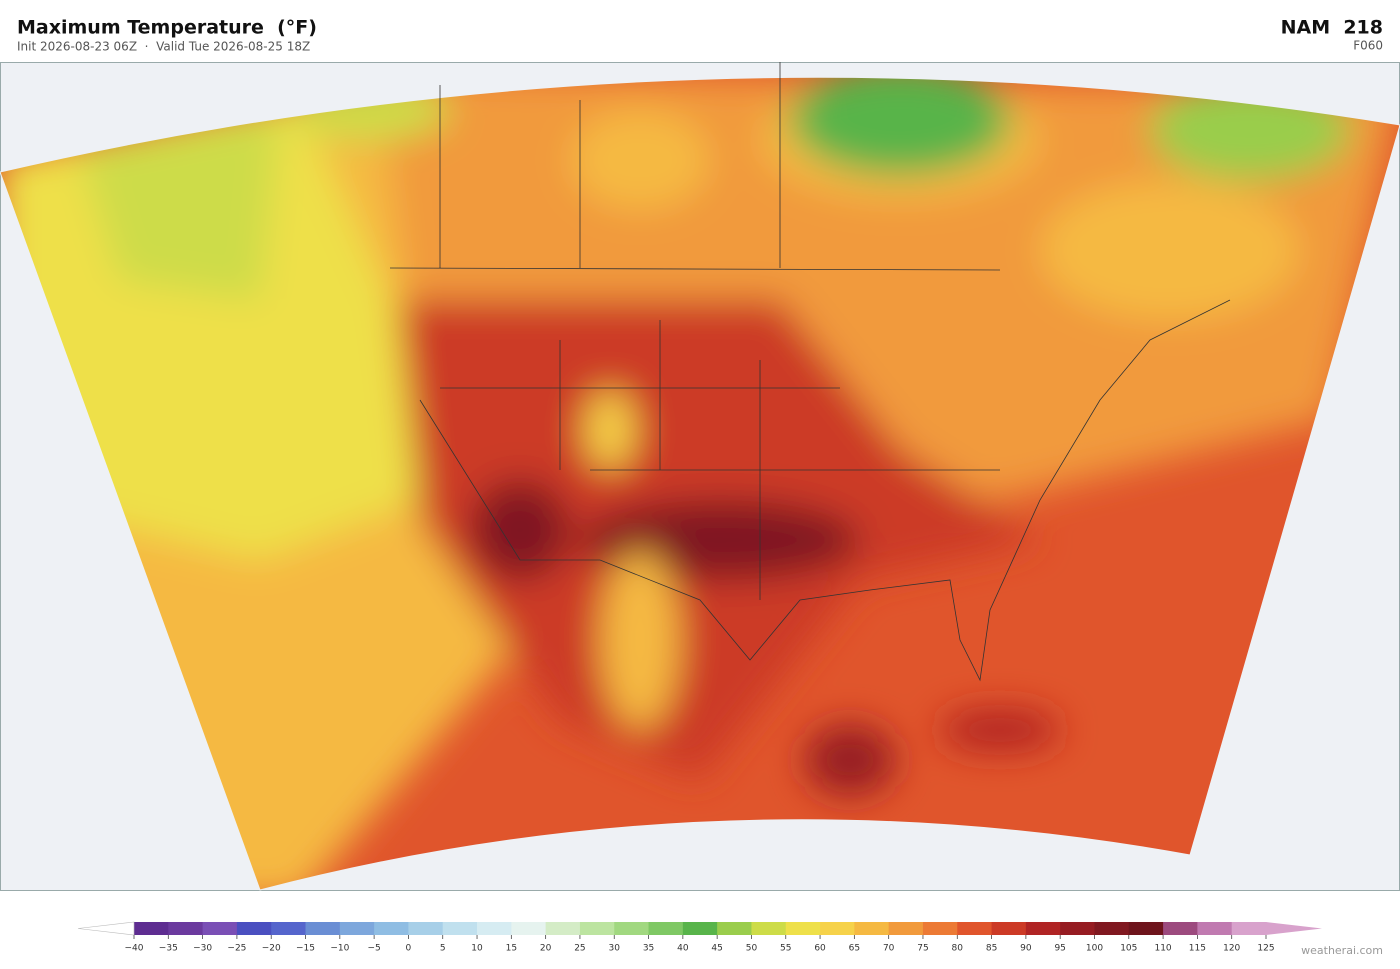 The height and width of the screenshot is (969, 1400). I want to click on colorbar-tick-label: −30, so click(202, 949).